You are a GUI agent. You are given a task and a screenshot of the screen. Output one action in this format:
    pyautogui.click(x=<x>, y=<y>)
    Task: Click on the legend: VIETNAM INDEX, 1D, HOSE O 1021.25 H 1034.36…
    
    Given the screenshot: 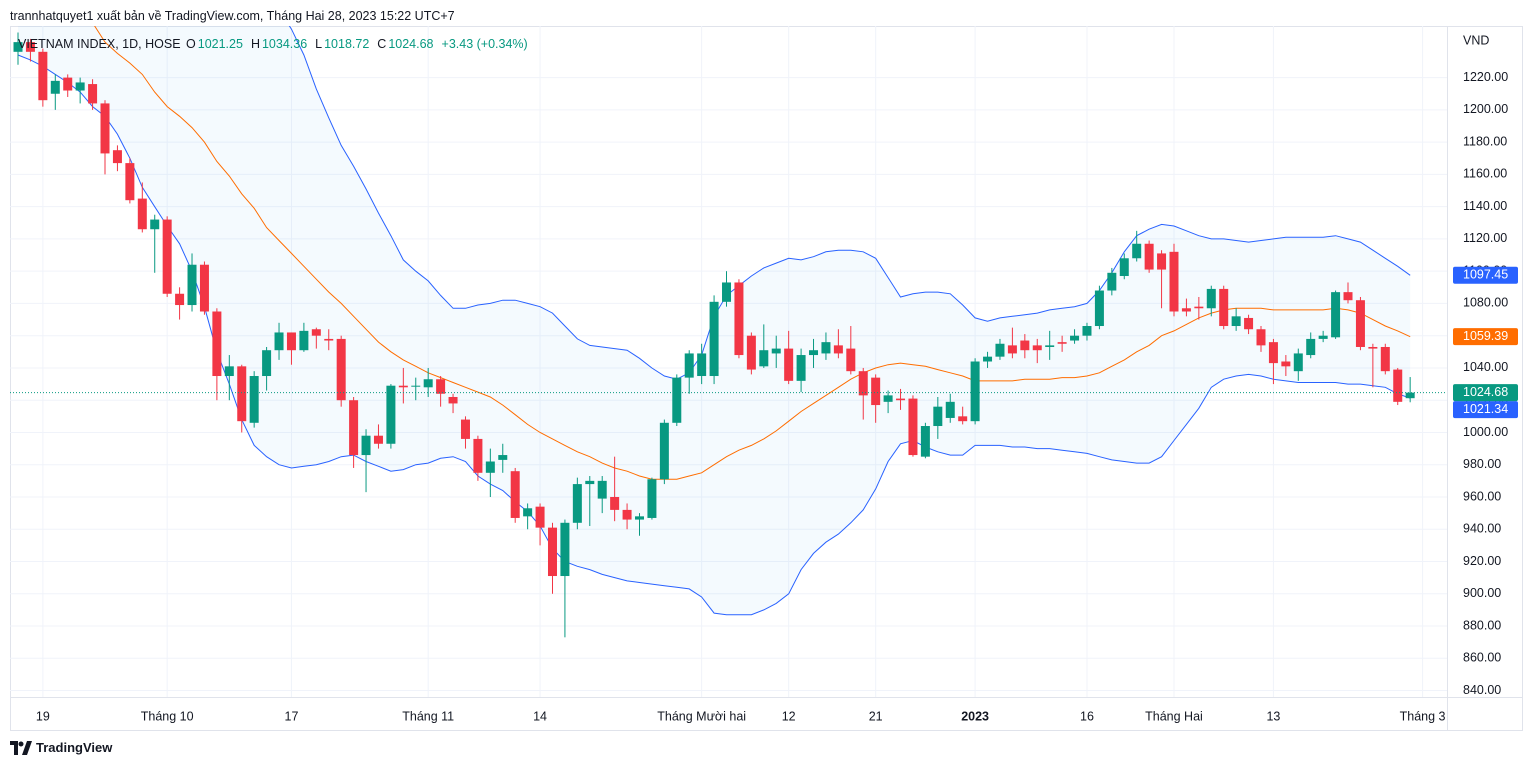 What is the action you would take?
    pyautogui.click(x=274, y=44)
    